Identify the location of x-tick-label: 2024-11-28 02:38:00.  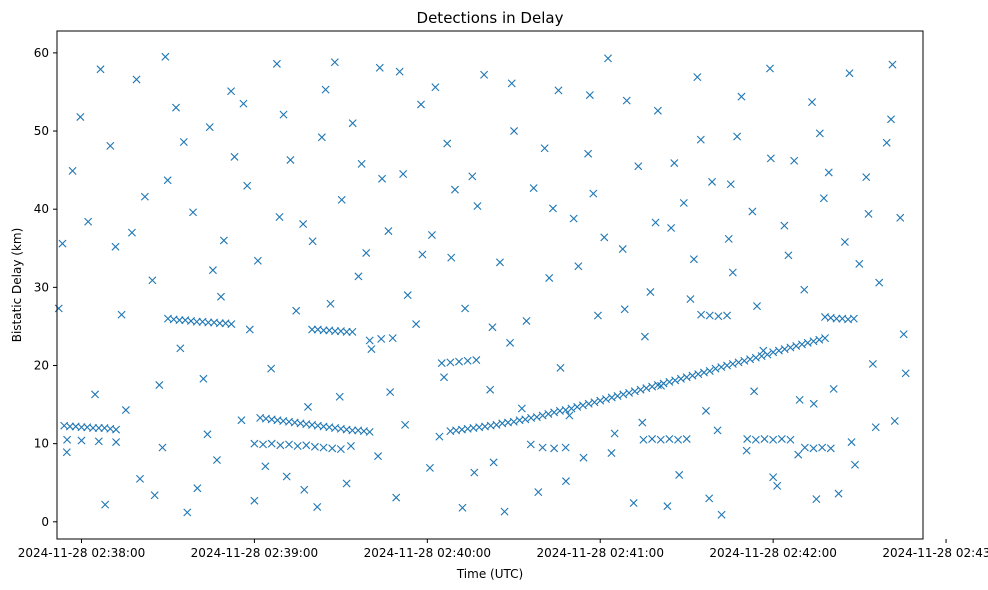
(81, 553).